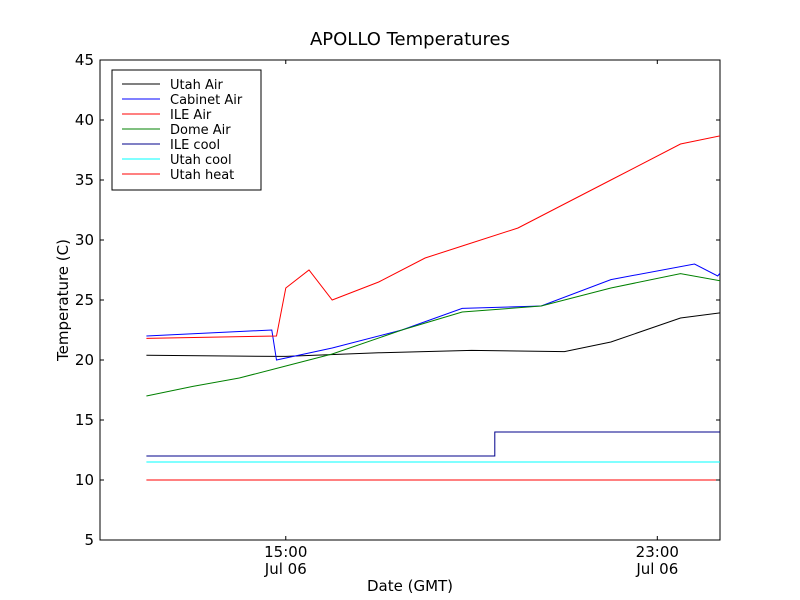 This screenshot has height=600, width=800. Describe the element at coordinates (202, 175) in the screenshot. I see `legend-label-utah-heat: Utah heat` at that location.